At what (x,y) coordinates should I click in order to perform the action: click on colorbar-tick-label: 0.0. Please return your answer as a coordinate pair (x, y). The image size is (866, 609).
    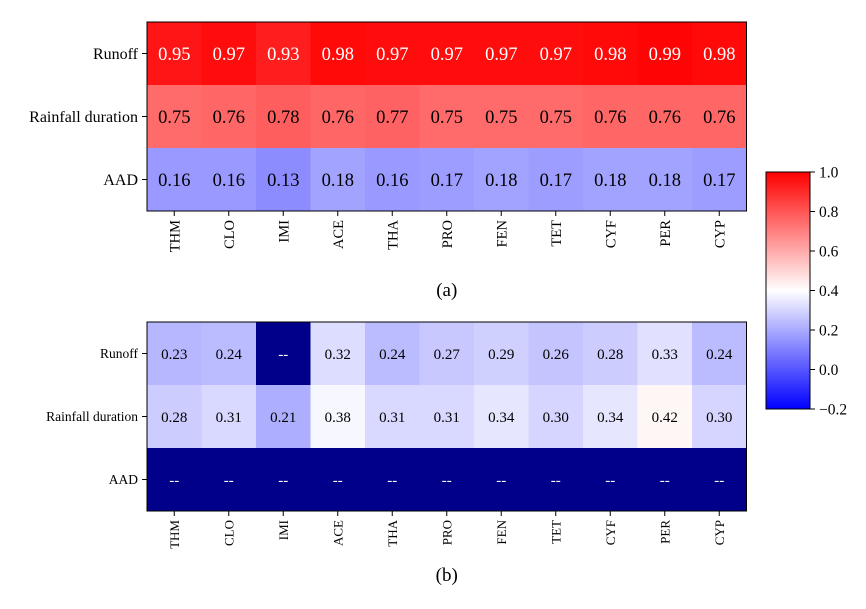
    Looking at the image, I should click on (829, 370).